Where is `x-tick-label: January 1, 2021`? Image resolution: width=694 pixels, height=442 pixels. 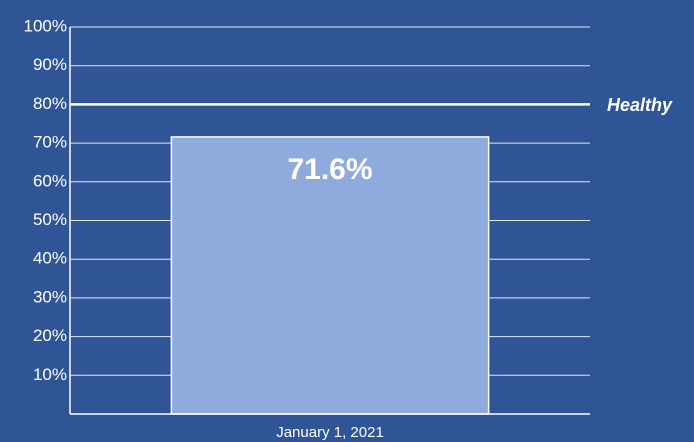
x-tick-label: January 1, 2021 is located at coordinates (330, 432).